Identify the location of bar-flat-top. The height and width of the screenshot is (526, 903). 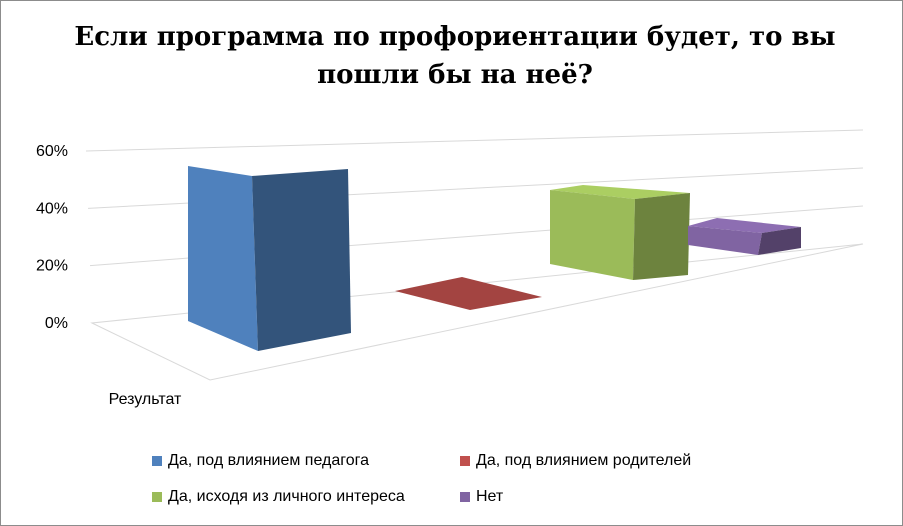
(468, 293).